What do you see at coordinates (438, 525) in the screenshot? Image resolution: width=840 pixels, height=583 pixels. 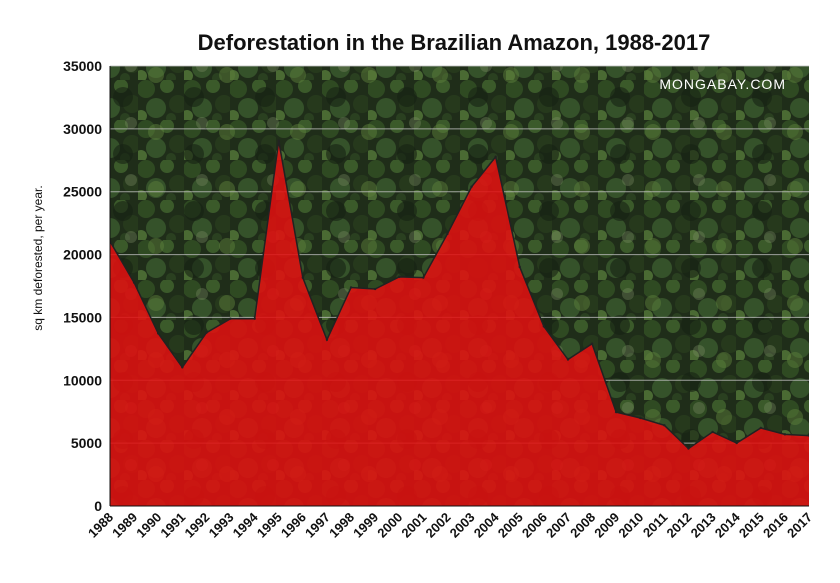 I see `x-tick-label: 2002` at bounding box center [438, 525].